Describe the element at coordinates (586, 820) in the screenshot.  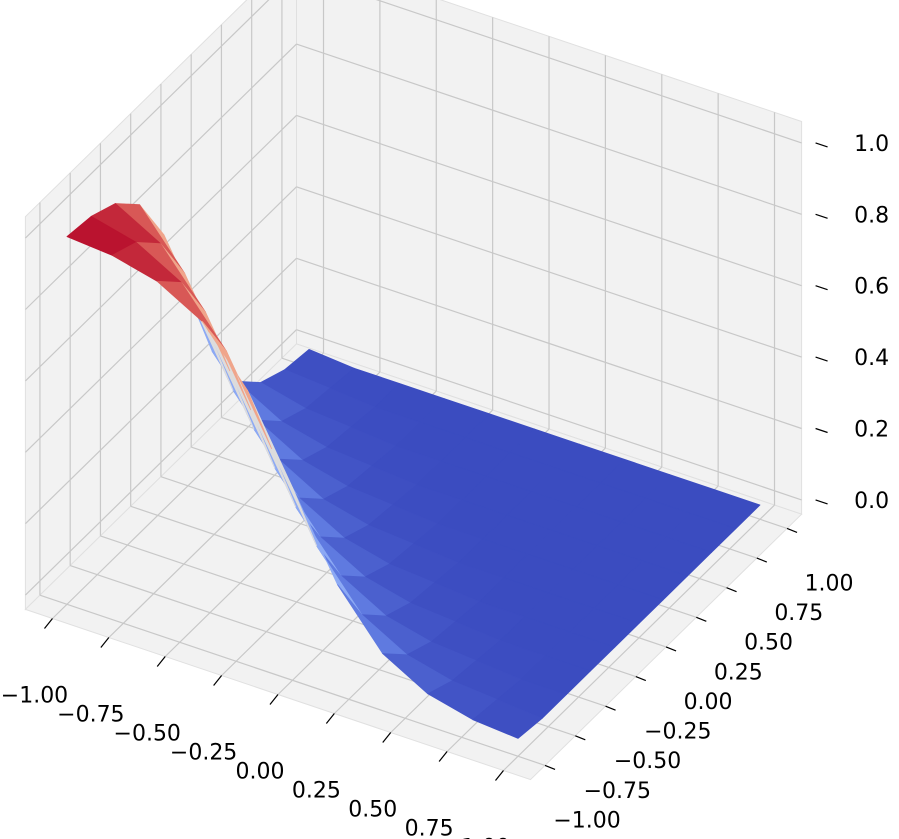
I see `y-tick-label: −1.00` at that location.